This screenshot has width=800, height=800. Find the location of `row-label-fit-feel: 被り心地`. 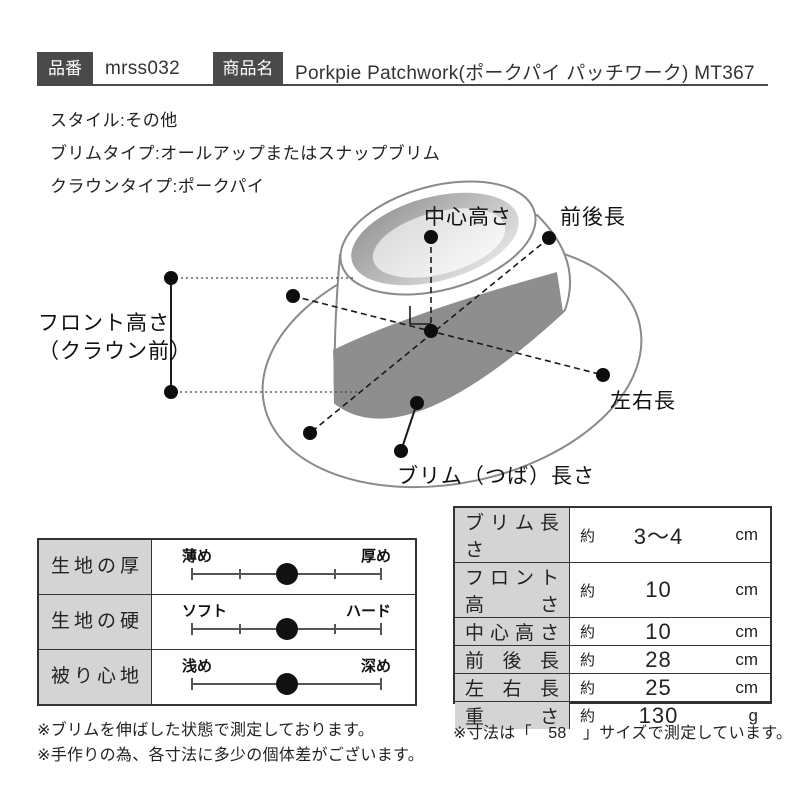

row-label-fit-feel: 被り心地 is located at coordinates (95, 677).